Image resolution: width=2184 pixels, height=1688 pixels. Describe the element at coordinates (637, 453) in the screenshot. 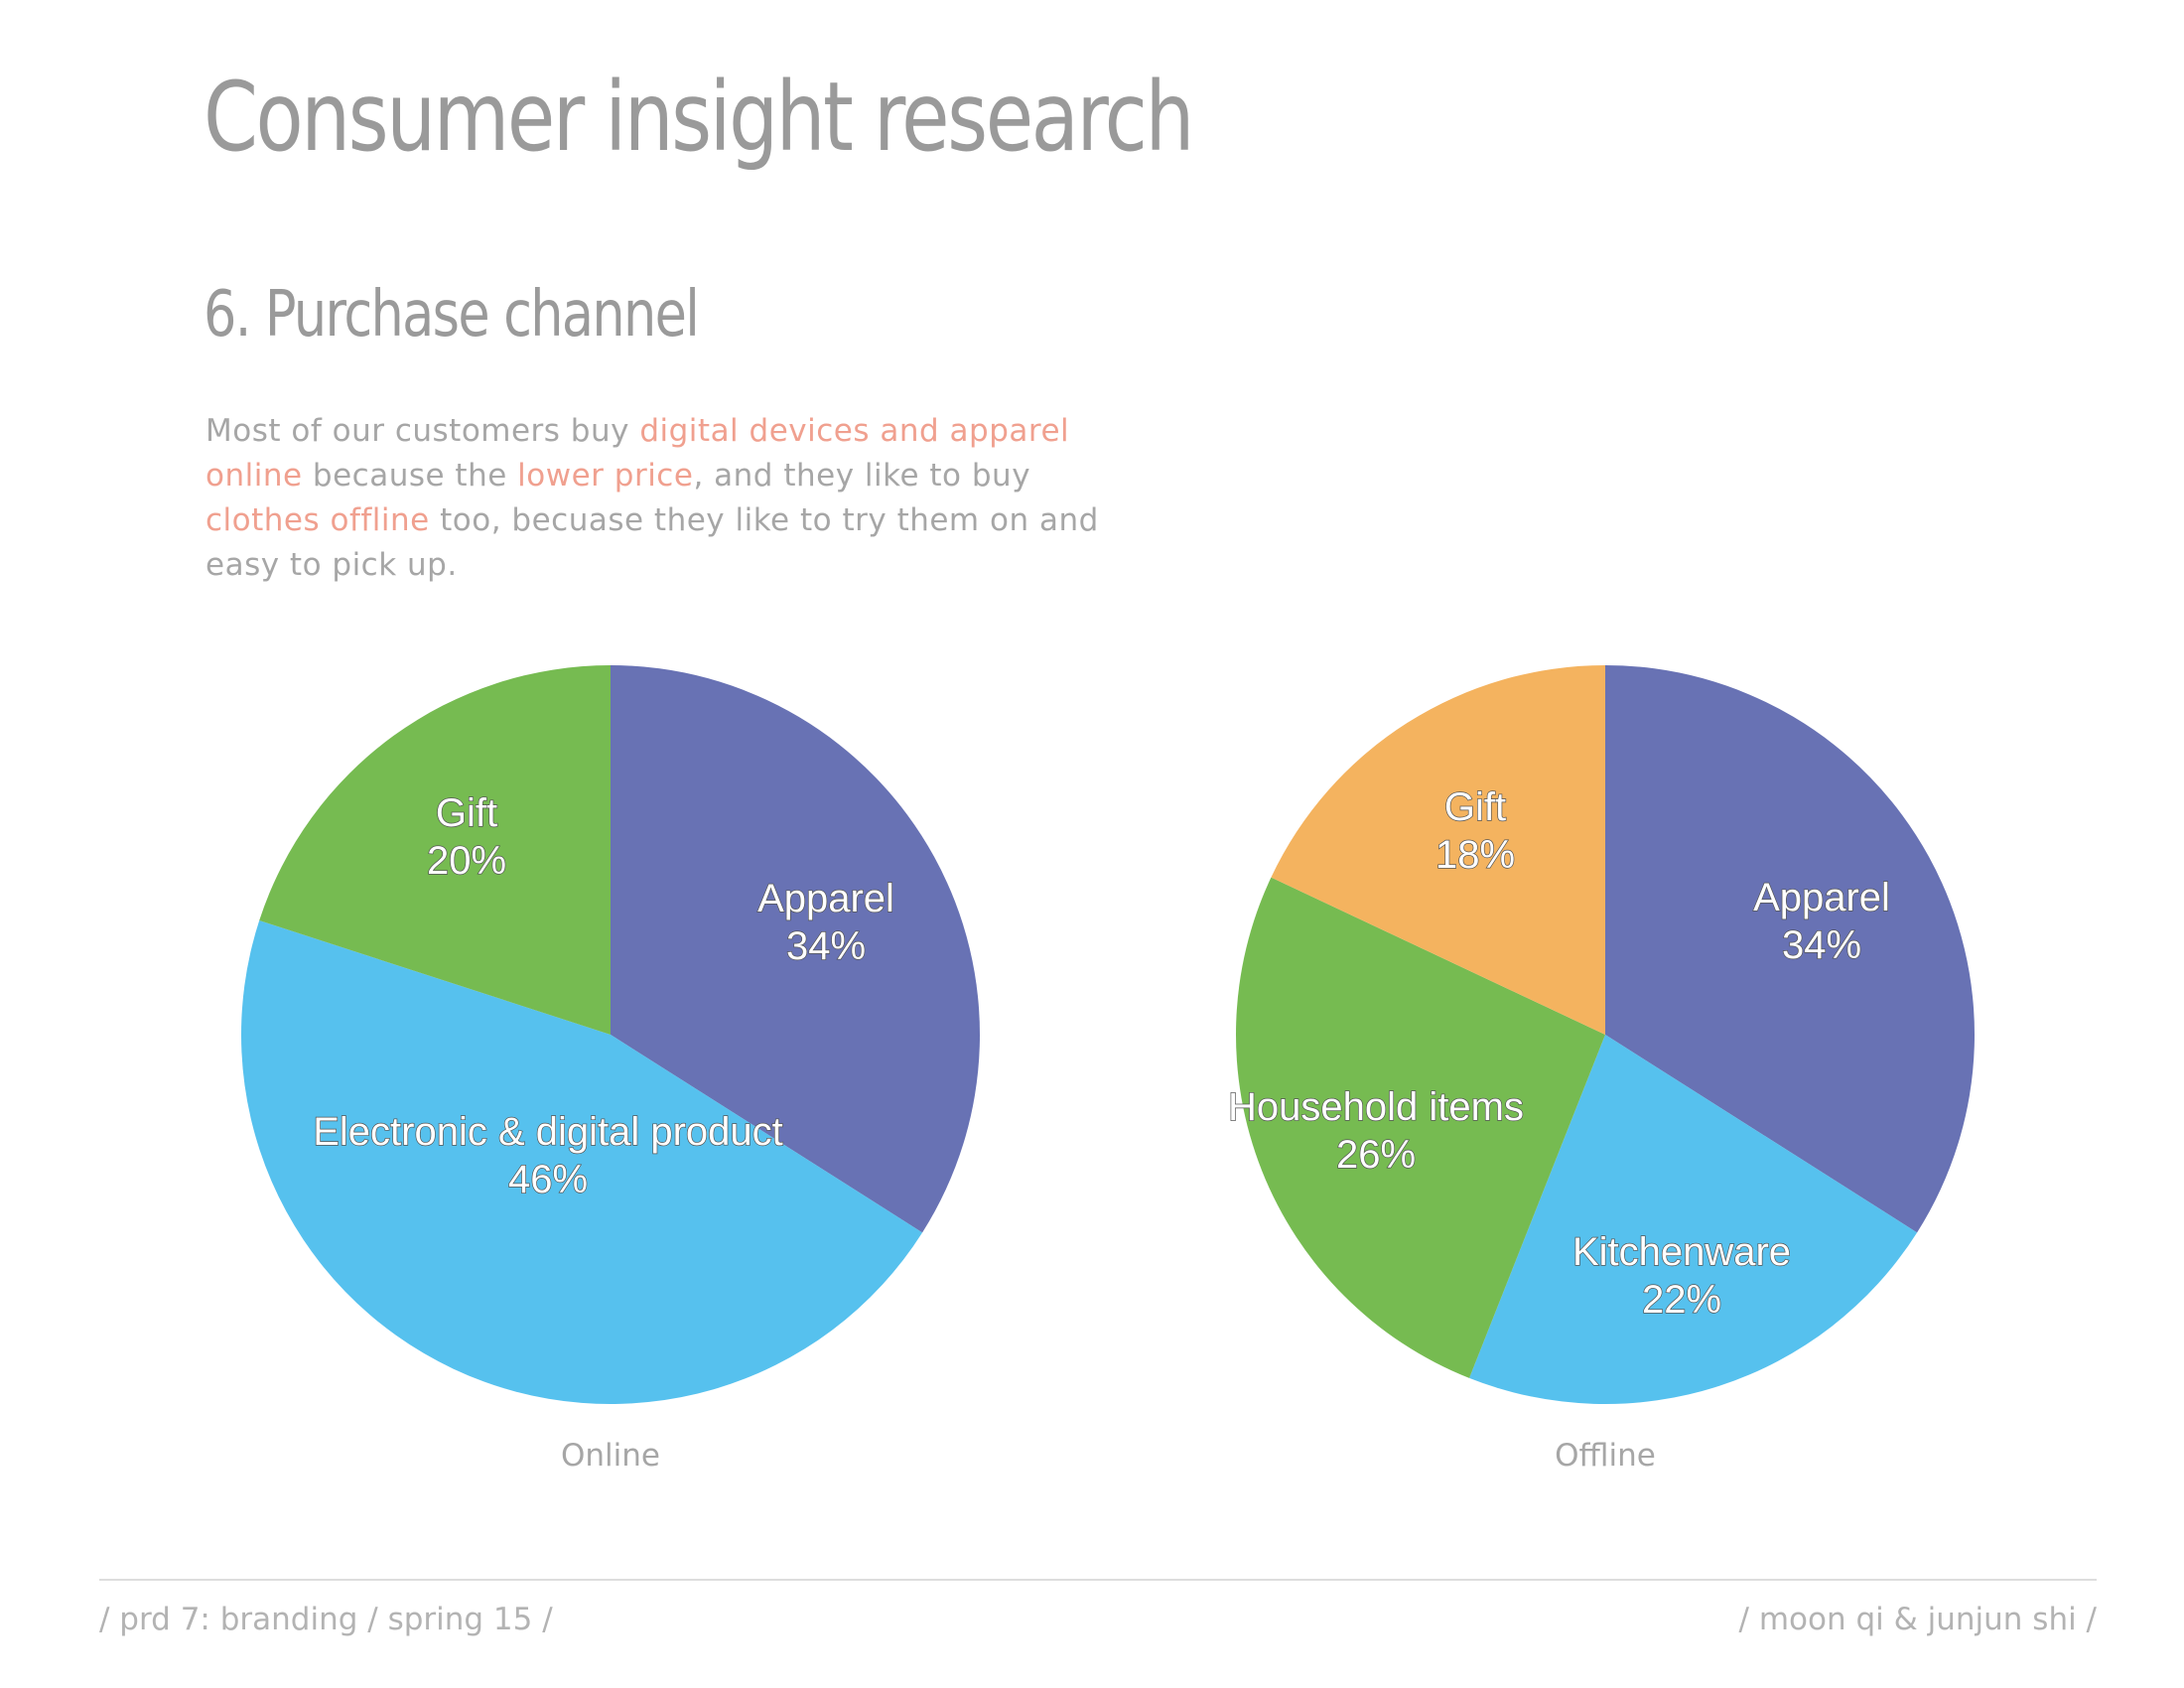

I see `intro-highlight: digital devices and apparel online` at that location.